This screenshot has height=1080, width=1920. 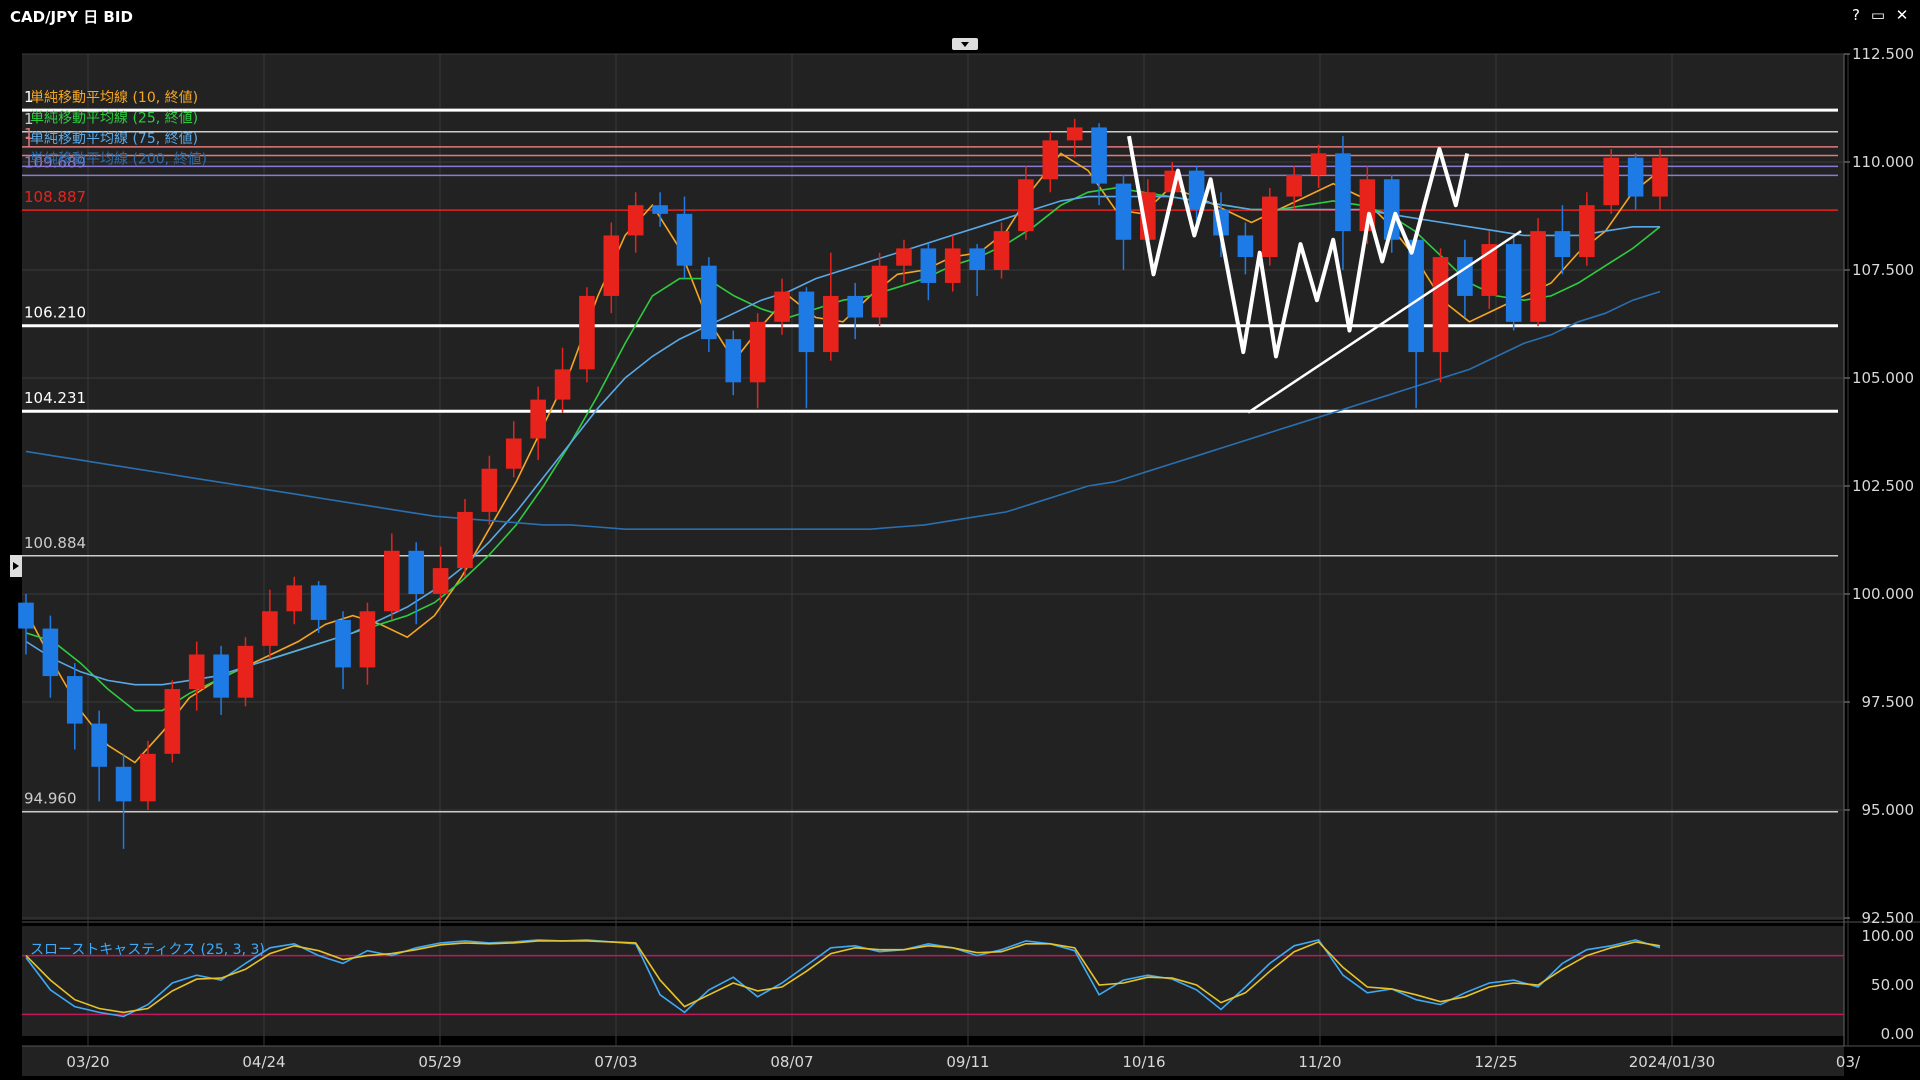 What do you see at coordinates (615, 1062) in the screenshot?
I see `x-tick-label: 07/03` at bounding box center [615, 1062].